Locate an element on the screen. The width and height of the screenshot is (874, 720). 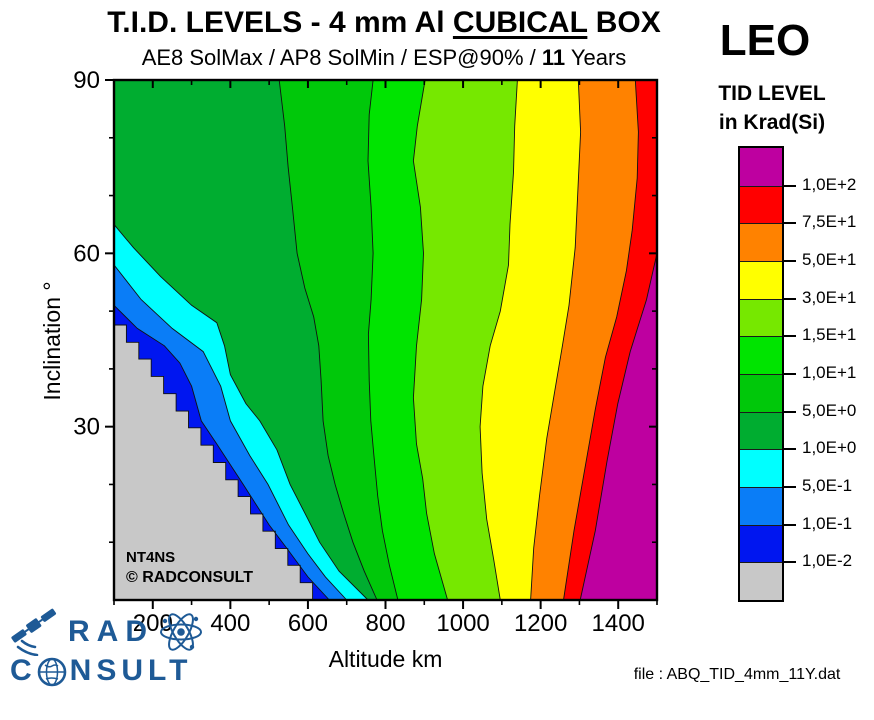
logo-line1: RAD is located at coordinates (105, 632).